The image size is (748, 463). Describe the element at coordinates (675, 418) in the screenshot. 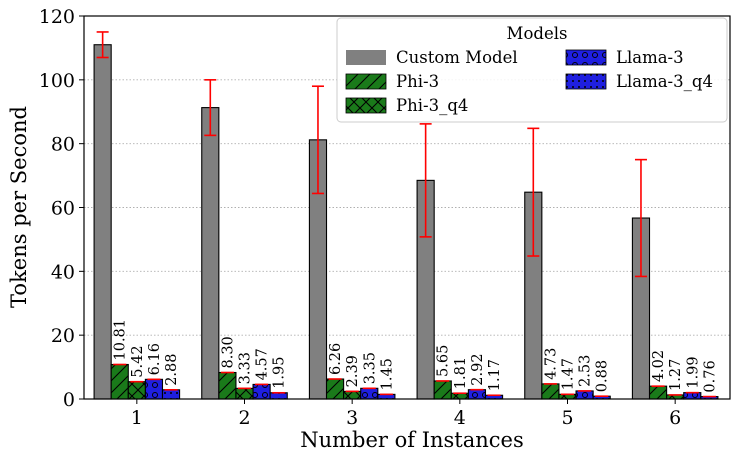

I see `x-tick-label: 6` at that location.